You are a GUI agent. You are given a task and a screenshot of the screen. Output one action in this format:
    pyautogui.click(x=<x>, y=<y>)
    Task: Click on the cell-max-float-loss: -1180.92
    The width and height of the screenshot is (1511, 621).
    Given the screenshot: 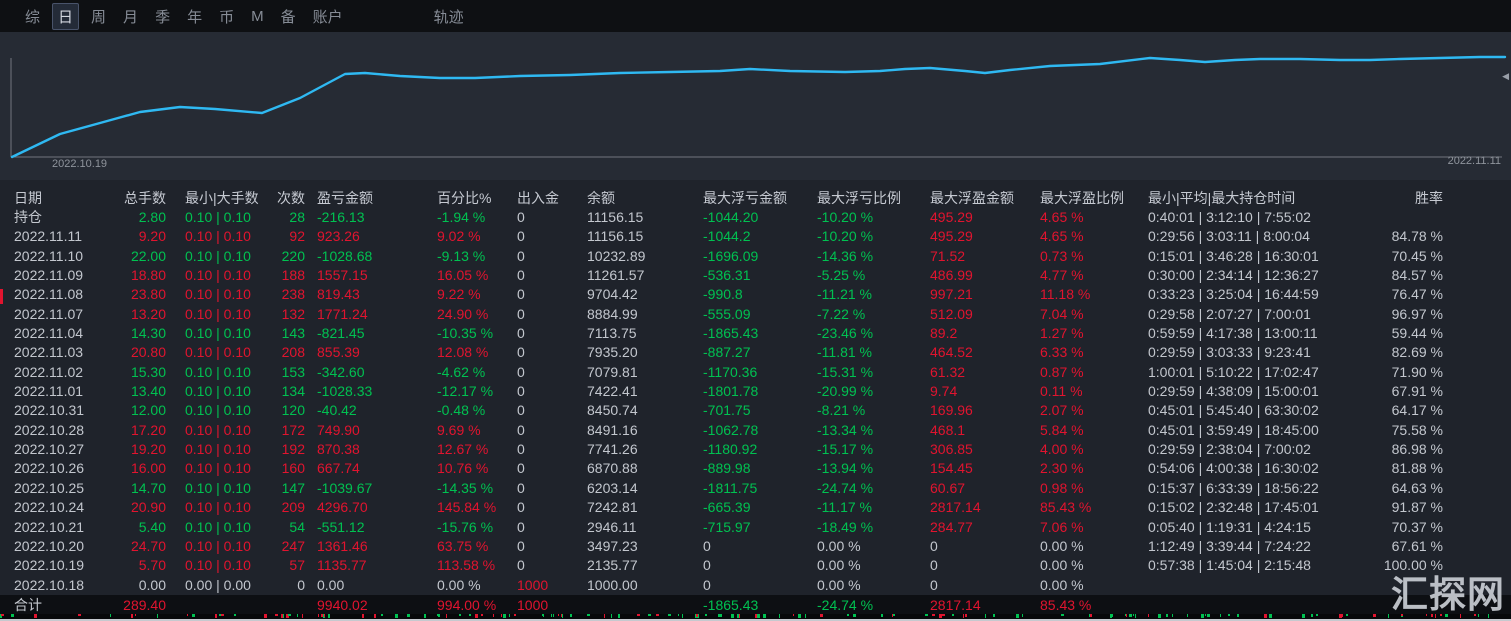 What is the action you would take?
    pyautogui.click(x=730, y=449)
    